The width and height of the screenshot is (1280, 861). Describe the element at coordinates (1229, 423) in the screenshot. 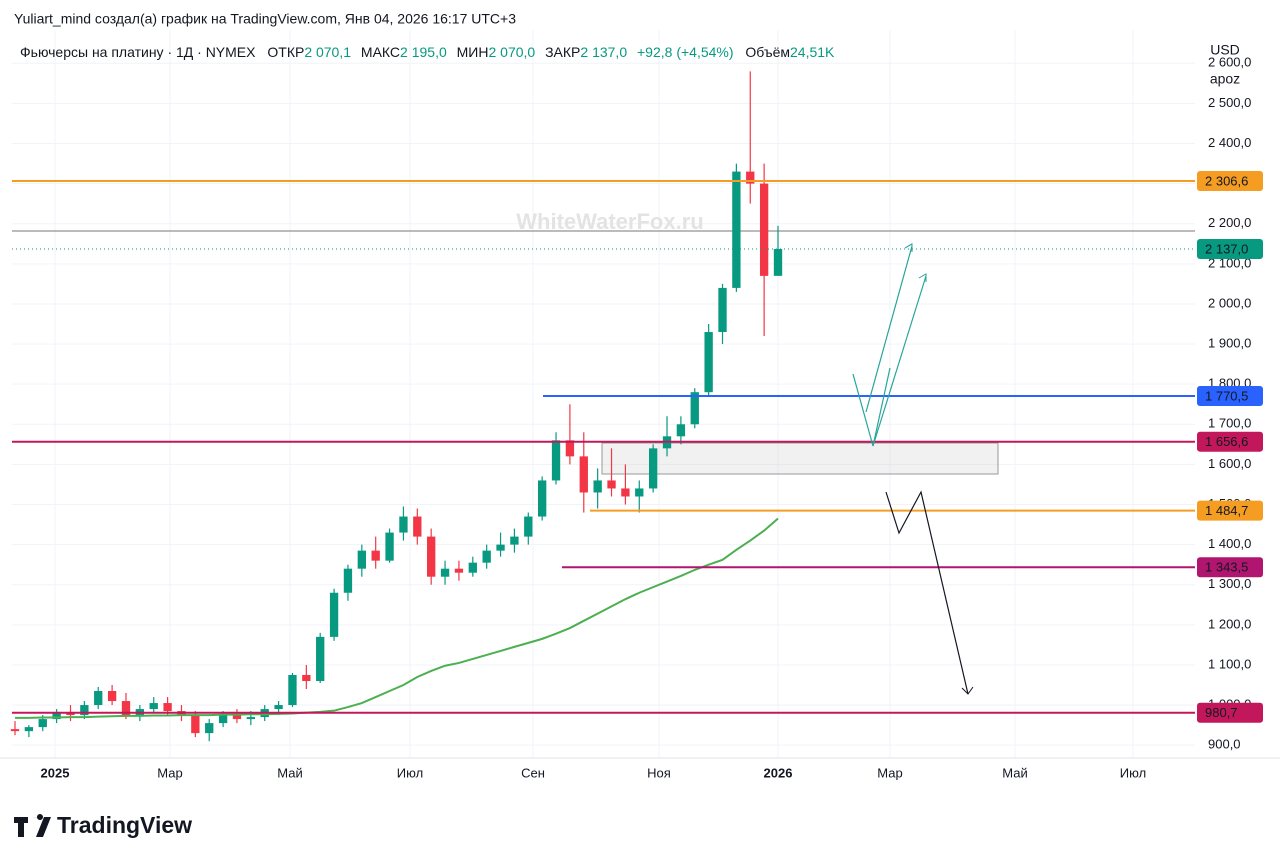

I see `y-tick-label: 1 700,0` at that location.